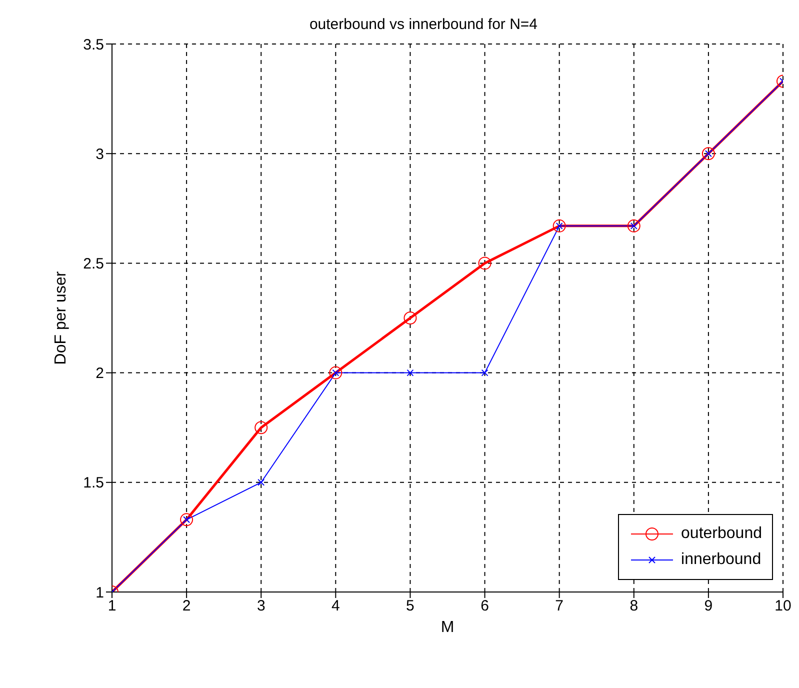  Describe the element at coordinates (634, 606) in the screenshot. I see `x-tick-label: 8` at that location.